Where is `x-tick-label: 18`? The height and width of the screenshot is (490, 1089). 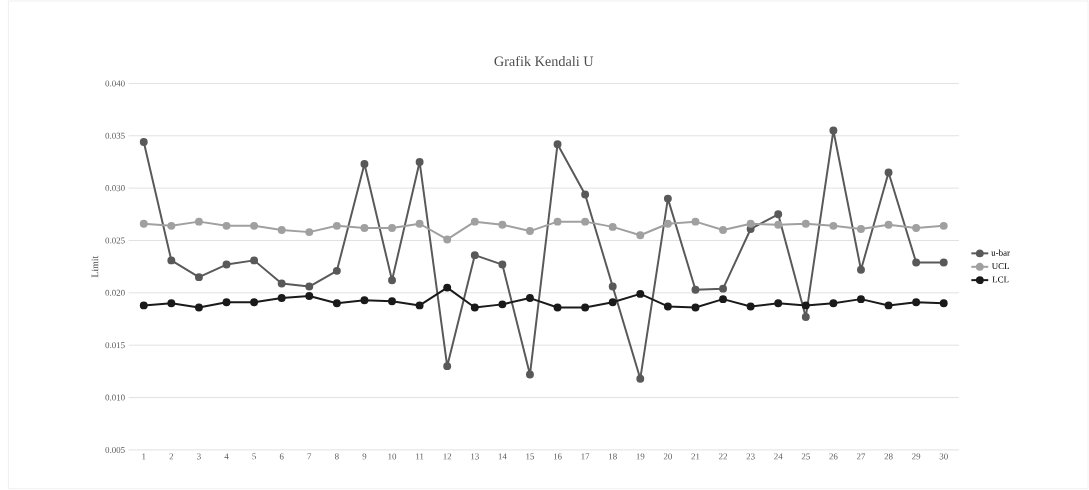 x-tick-label: 18 is located at coordinates (613, 456).